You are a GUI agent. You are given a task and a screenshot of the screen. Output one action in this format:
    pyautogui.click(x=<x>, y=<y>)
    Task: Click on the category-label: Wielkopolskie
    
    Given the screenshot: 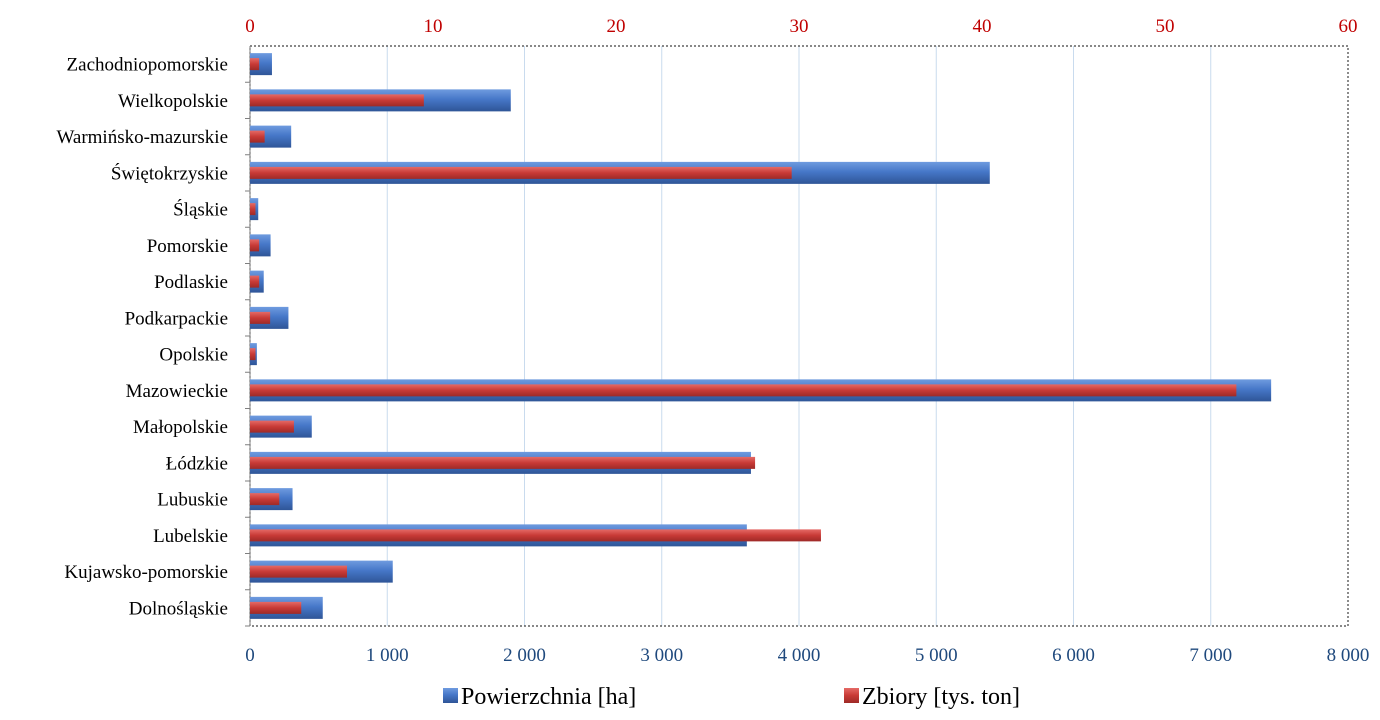 What is the action you would take?
    pyautogui.click(x=173, y=101)
    